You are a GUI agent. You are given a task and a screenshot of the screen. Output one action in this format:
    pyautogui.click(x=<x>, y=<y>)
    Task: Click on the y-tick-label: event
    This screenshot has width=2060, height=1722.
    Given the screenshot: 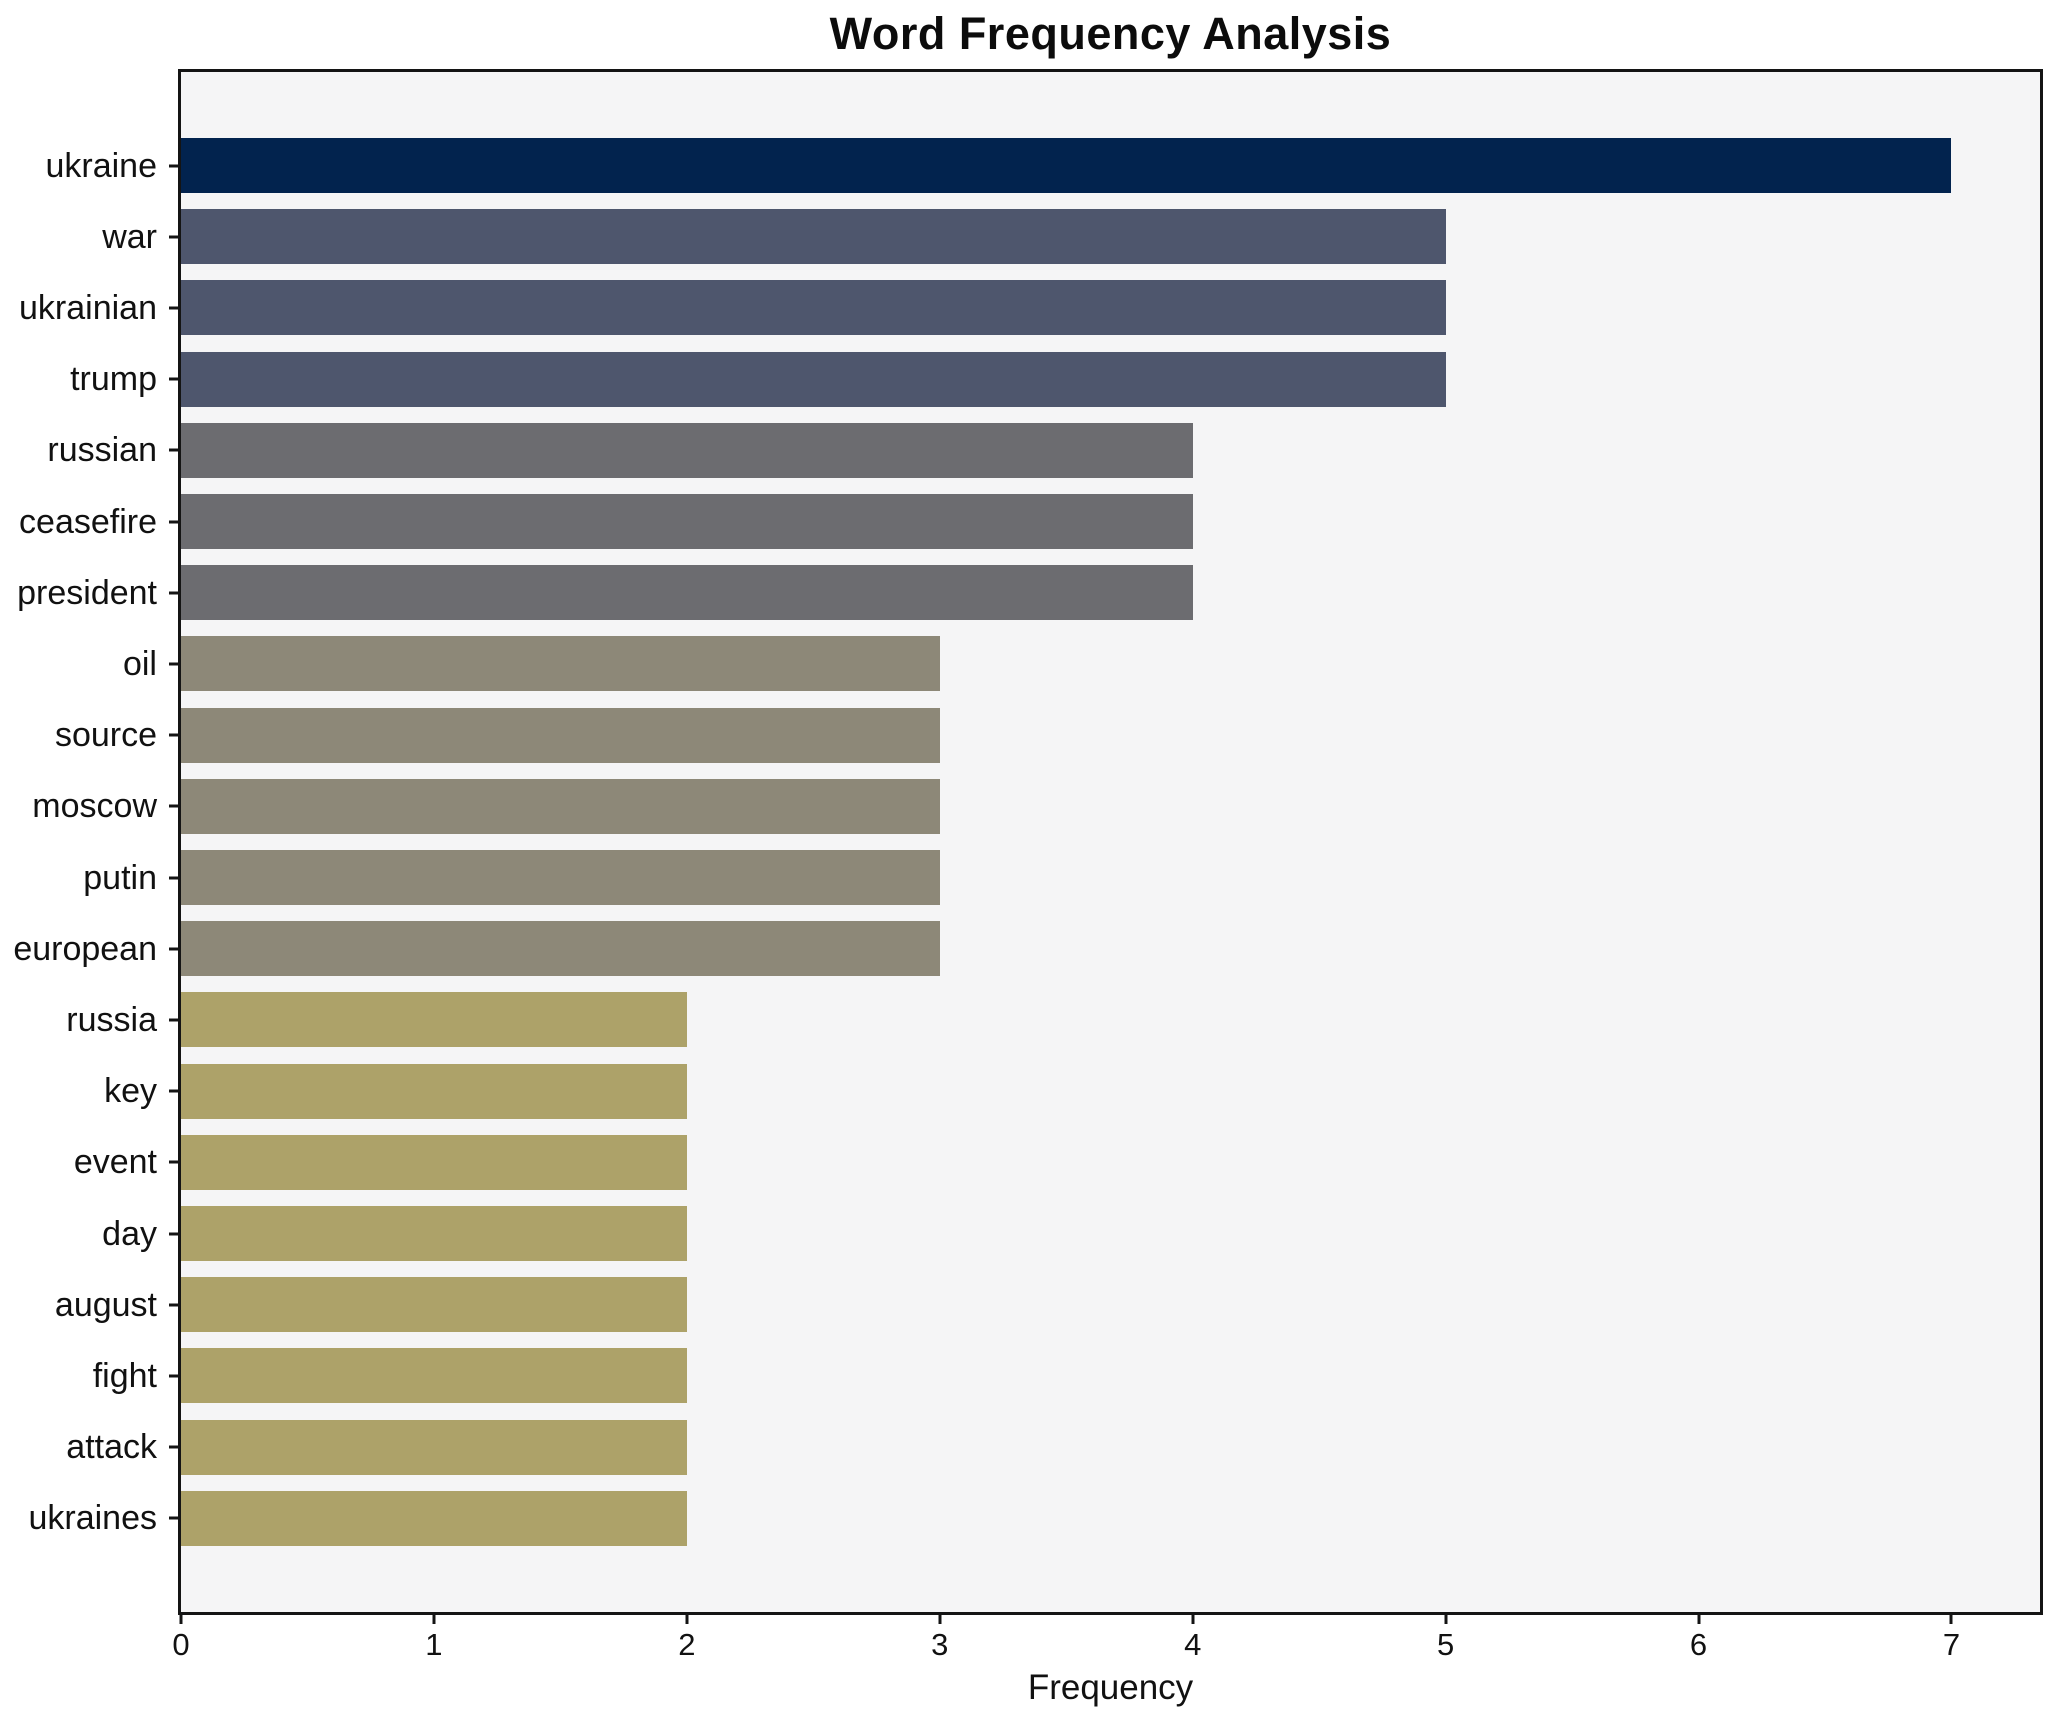 What is the action you would take?
    pyautogui.click(x=115, y=1162)
    